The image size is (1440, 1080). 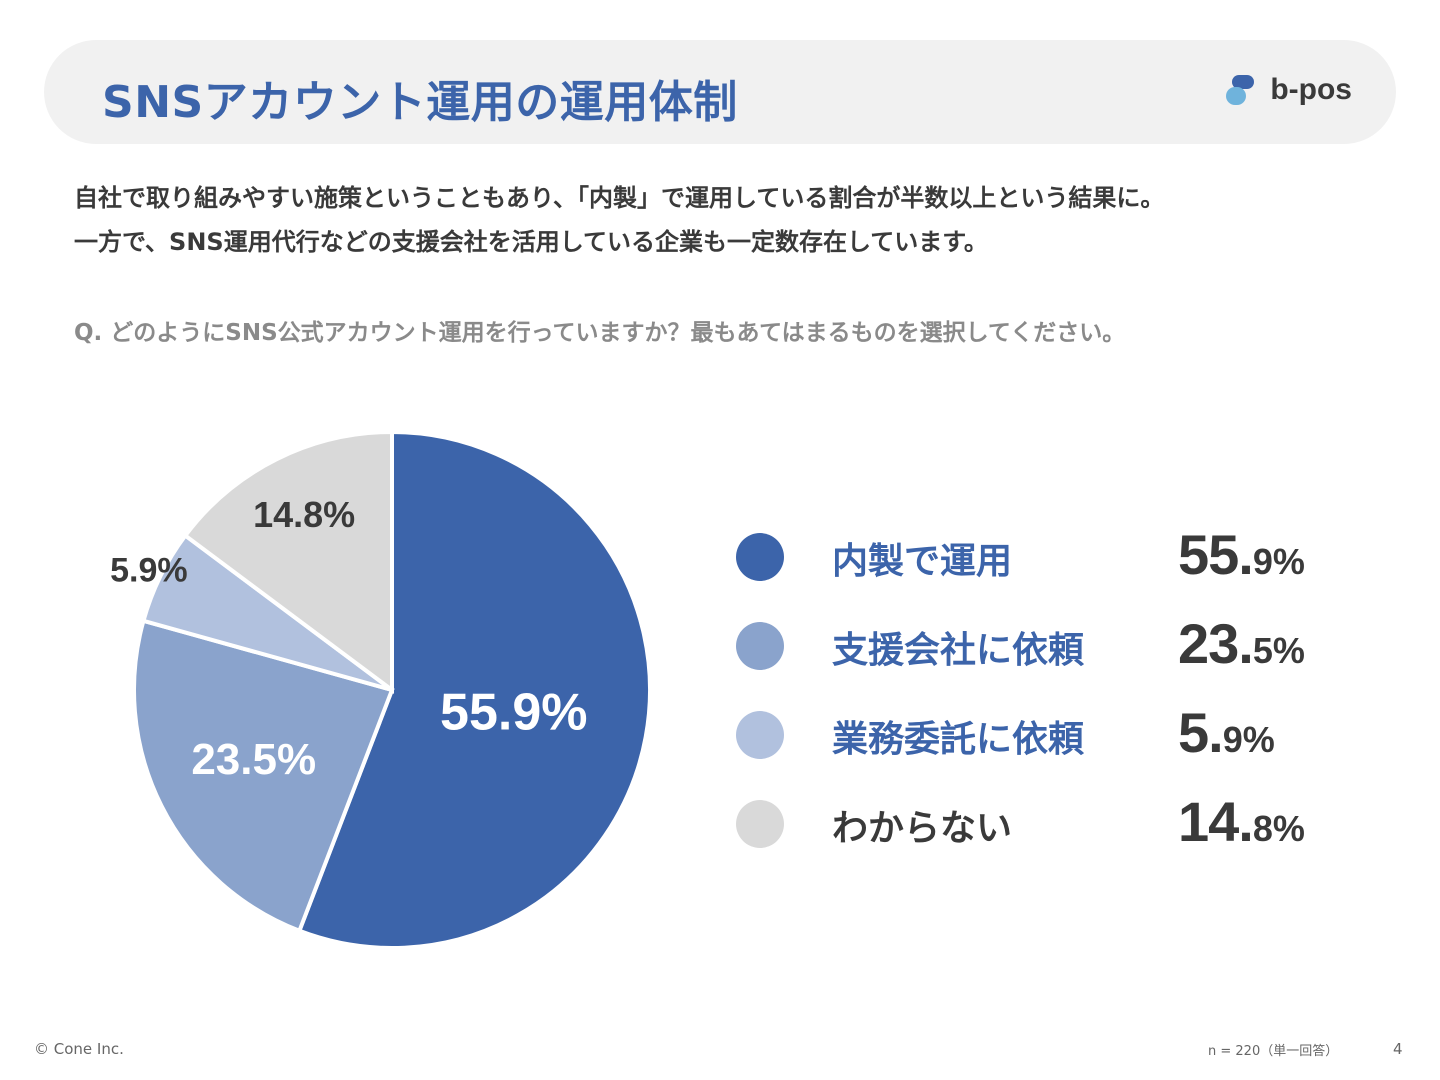 I want to click on legend-item: 内製で運用 55.9%, so click(x=1046, y=556).